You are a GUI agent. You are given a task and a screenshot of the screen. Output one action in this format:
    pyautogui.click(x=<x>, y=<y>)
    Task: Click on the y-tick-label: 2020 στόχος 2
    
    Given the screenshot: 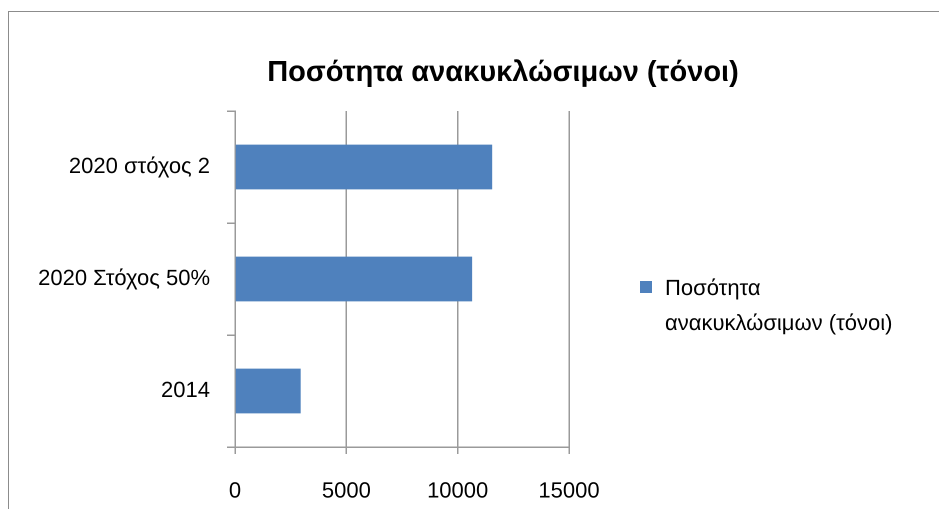 What is the action you would take?
    pyautogui.click(x=139, y=165)
    